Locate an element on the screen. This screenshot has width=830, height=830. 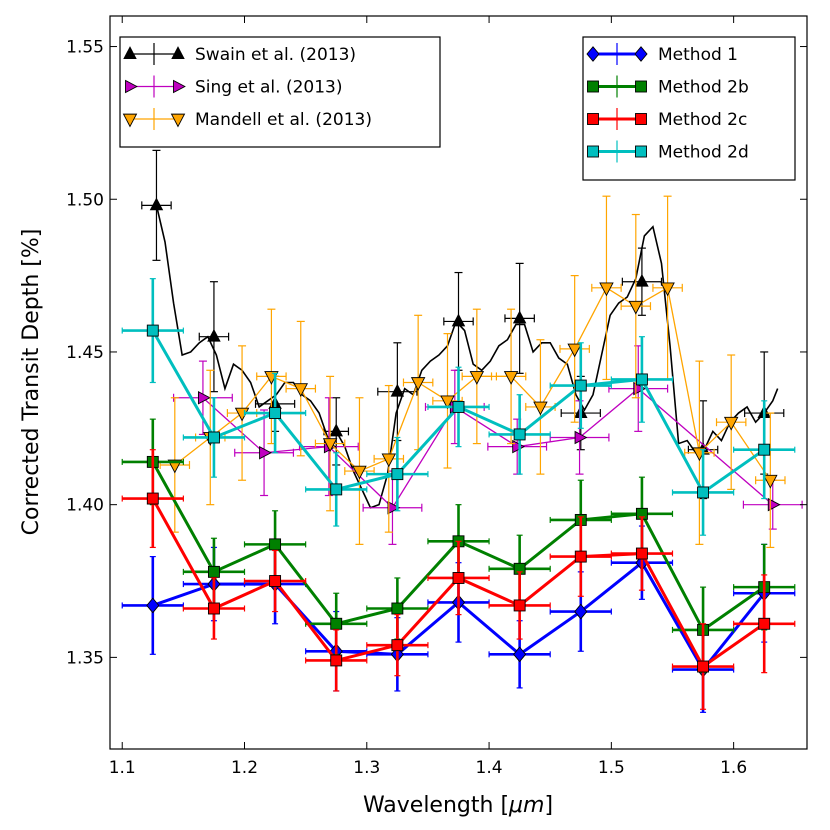
legend-entry-swain-et-al-2013: Swain et al. (2013) is located at coordinates (239, 54).